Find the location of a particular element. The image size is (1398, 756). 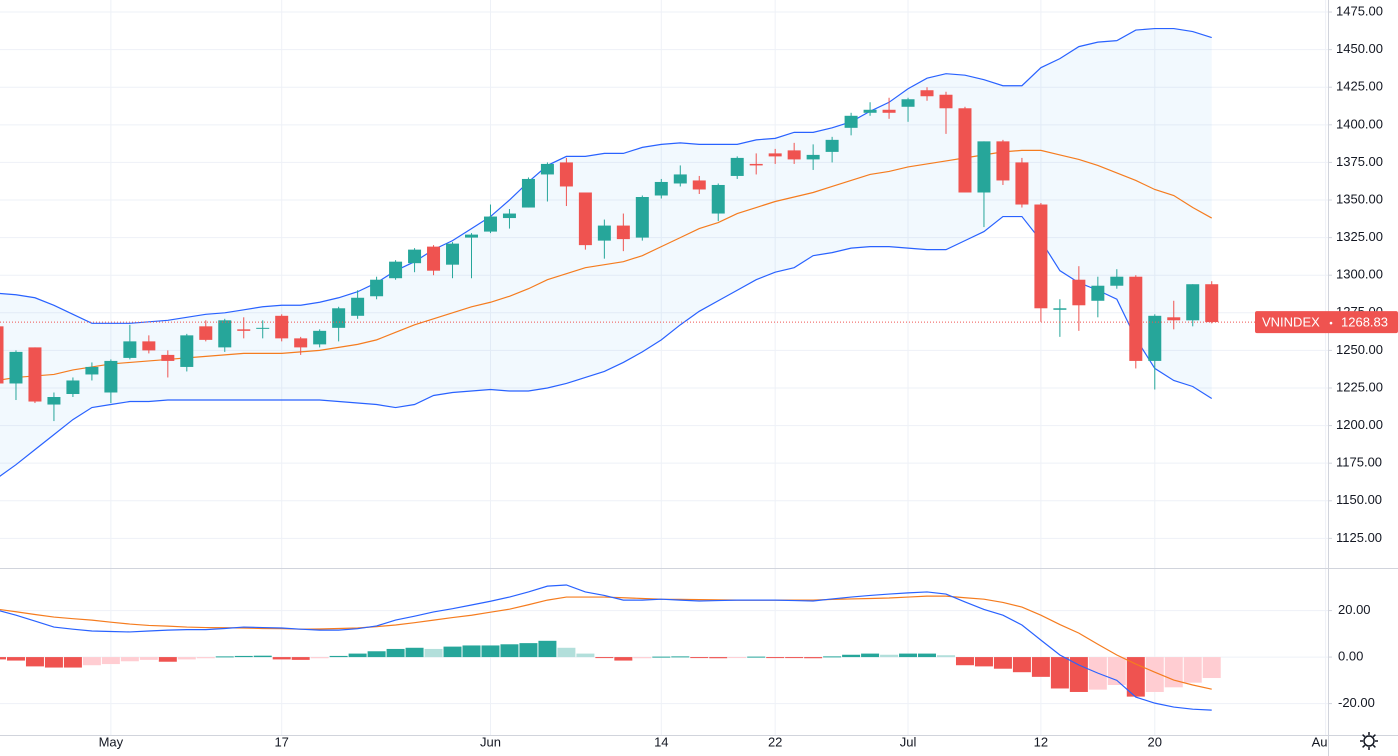

signal-line is located at coordinates (606, 642).